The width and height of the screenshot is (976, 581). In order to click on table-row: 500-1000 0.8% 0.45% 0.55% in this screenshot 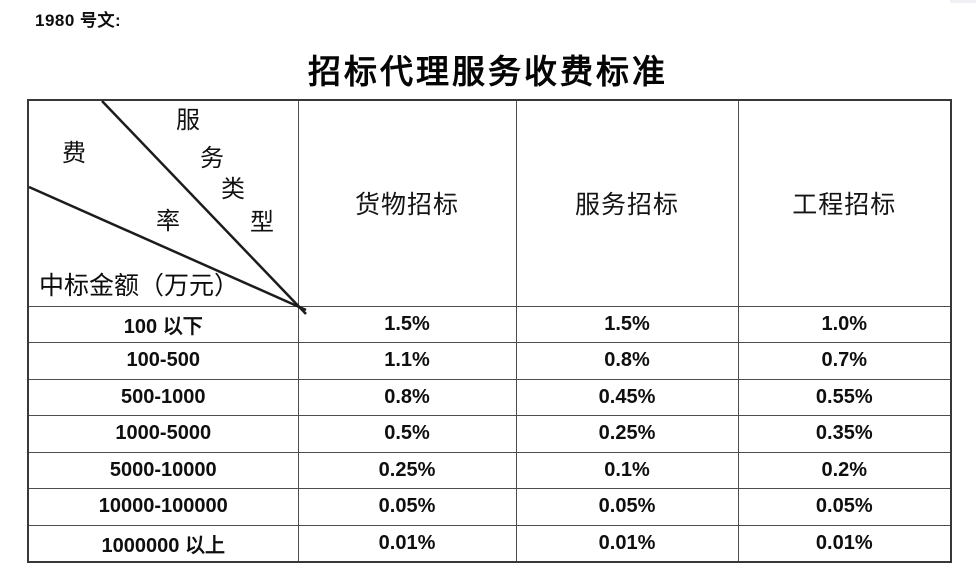, I will do `click(489, 397)`.